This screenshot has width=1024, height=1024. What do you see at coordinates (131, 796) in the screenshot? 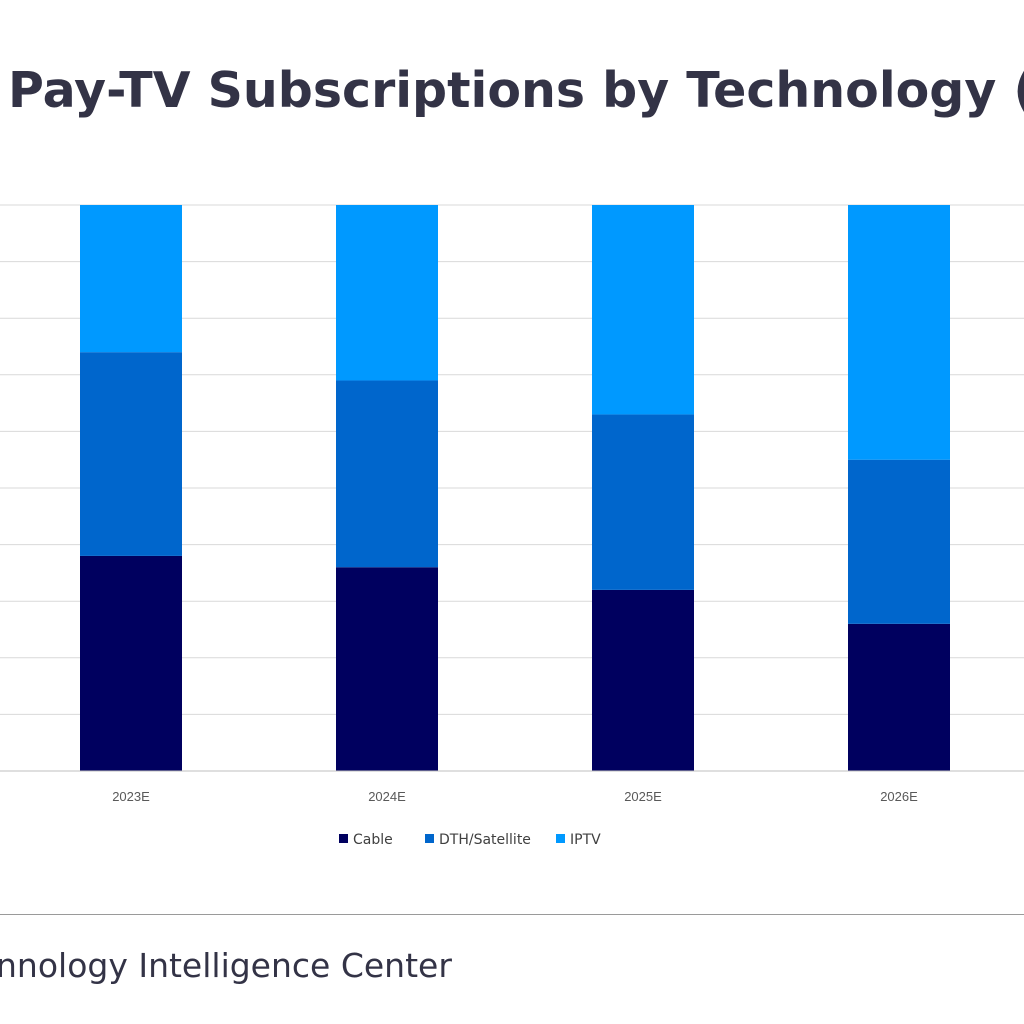
I see `x-tick-label: 2023E` at bounding box center [131, 796].